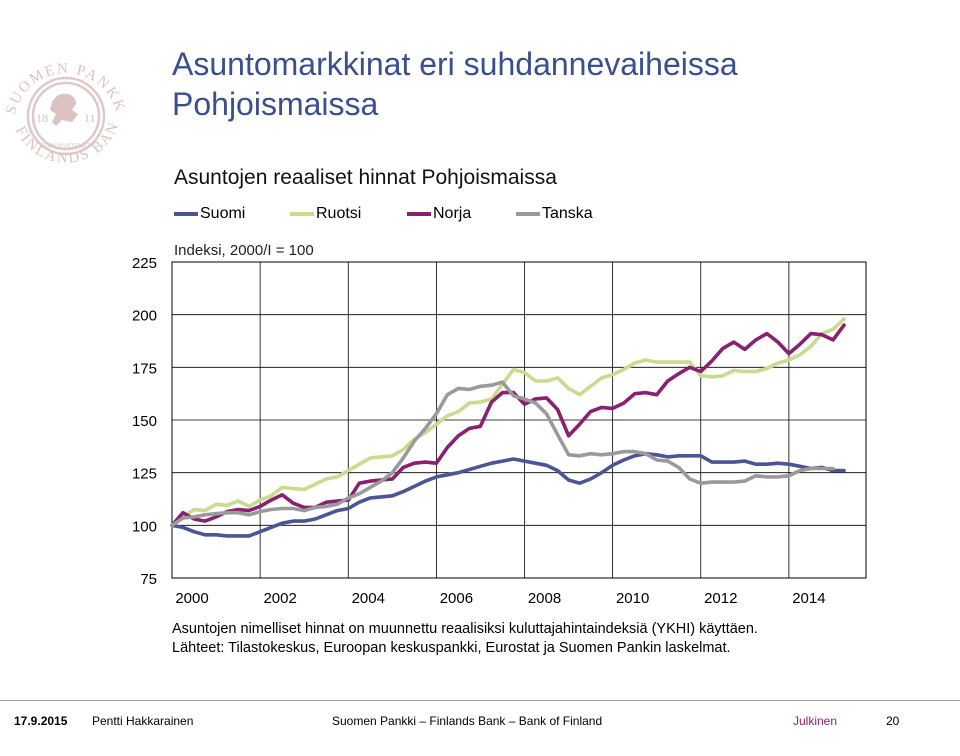 This screenshot has height=756, width=960. Describe the element at coordinates (339, 213) in the screenshot. I see `legend-label-ruotsi: Ruotsi` at that location.